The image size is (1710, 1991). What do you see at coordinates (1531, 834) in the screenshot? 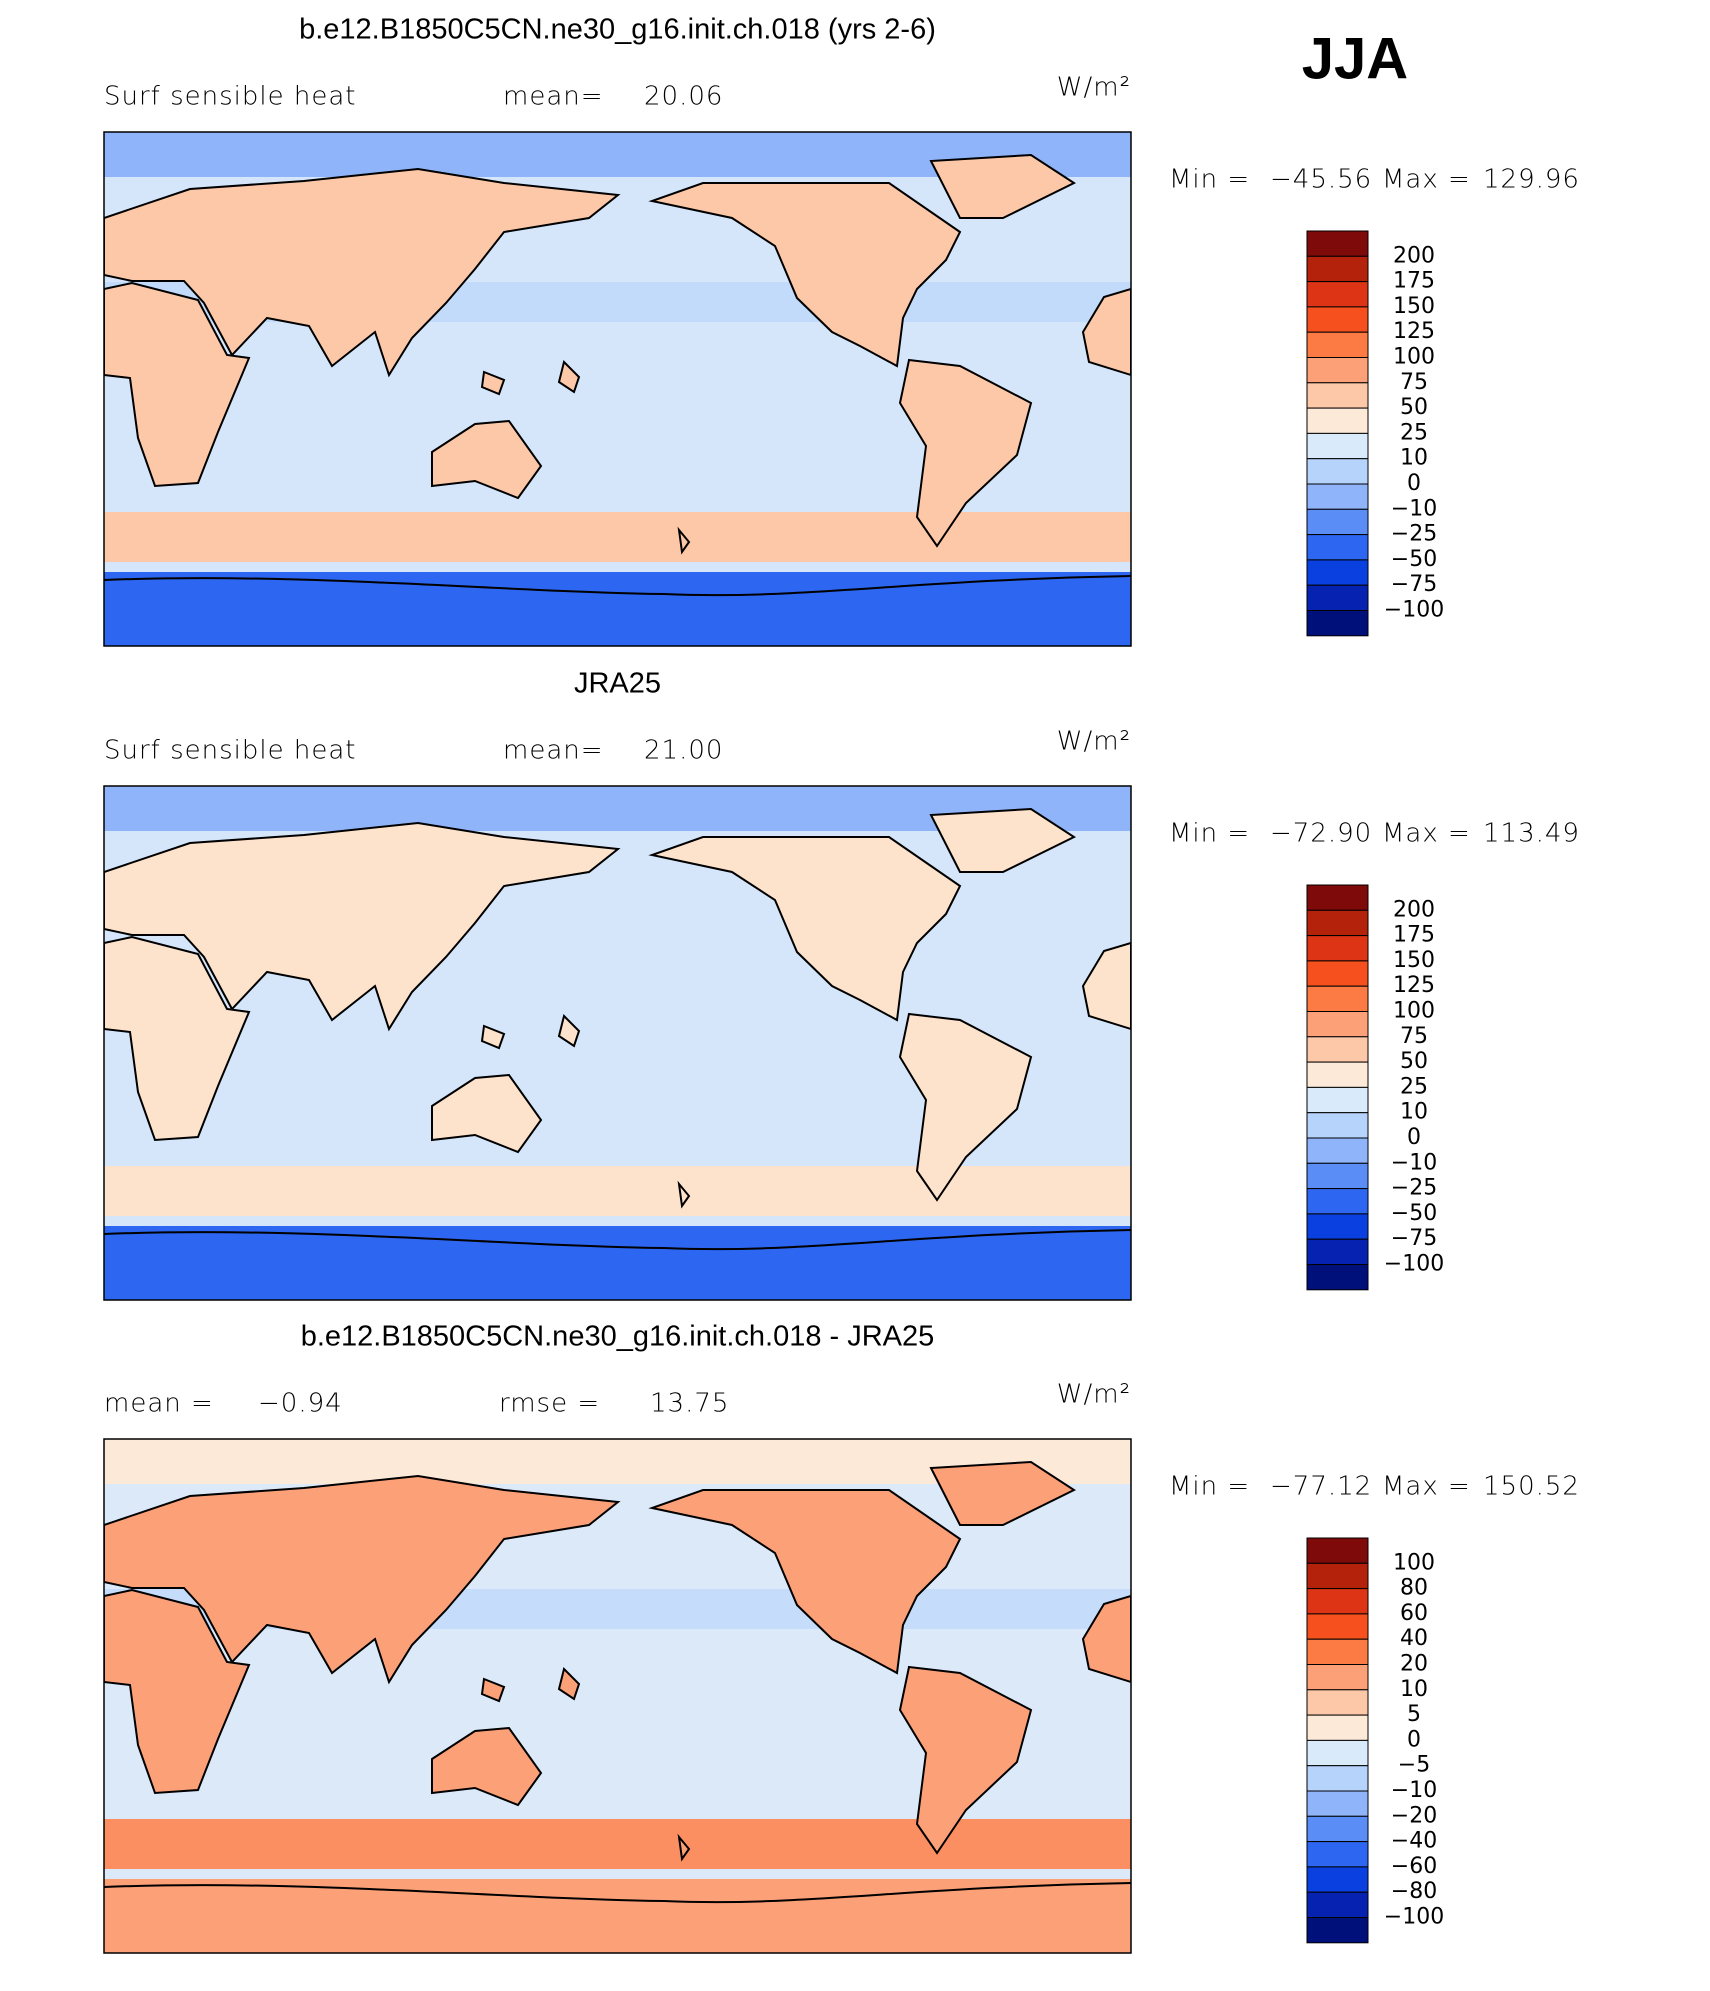
I see `max-value: 113.49` at bounding box center [1531, 834].